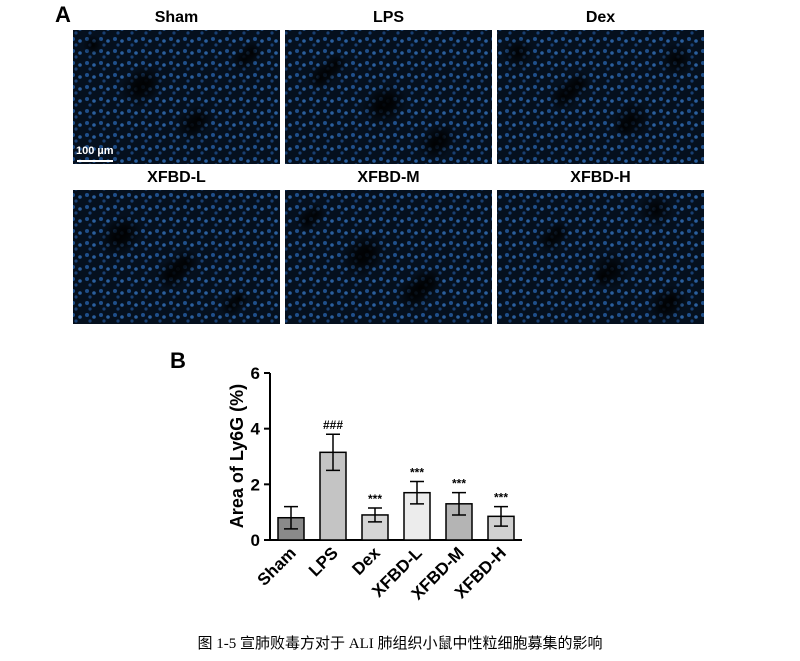 This screenshot has height=661, width=800. What do you see at coordinates (95, 151) in the screenshot?
I see `scale-bar-label: 100 µm` at bounding box center [95, 151].